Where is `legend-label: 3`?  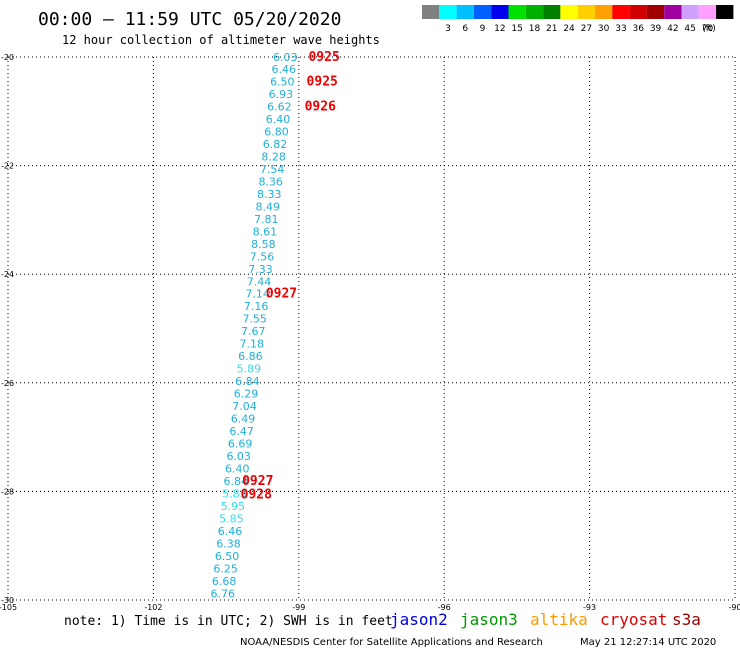
legend-label: 3 is located at coordinates (448, 29).